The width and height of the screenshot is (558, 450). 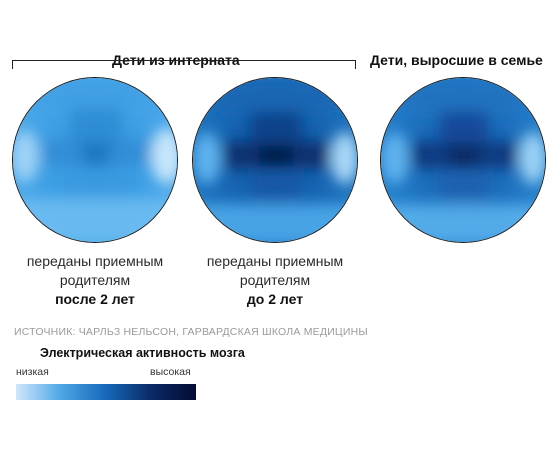 I want to click on brain-scan-family, so click(x=463, y=160).